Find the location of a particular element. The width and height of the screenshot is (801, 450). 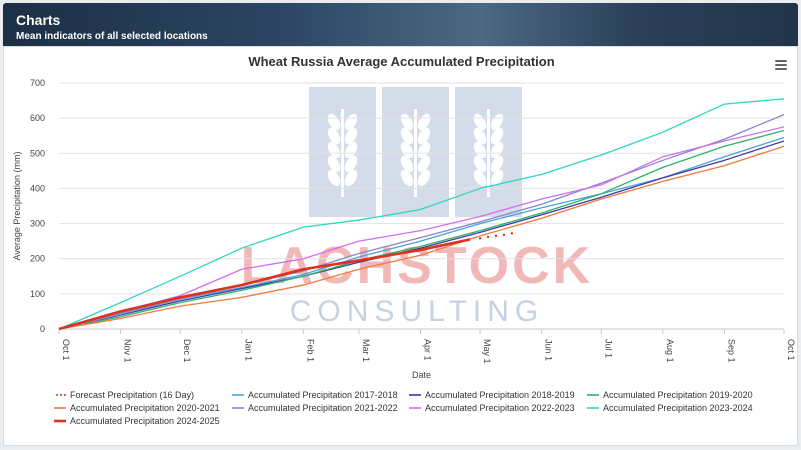

header-title: Charts is located at coordinates (38, 20).